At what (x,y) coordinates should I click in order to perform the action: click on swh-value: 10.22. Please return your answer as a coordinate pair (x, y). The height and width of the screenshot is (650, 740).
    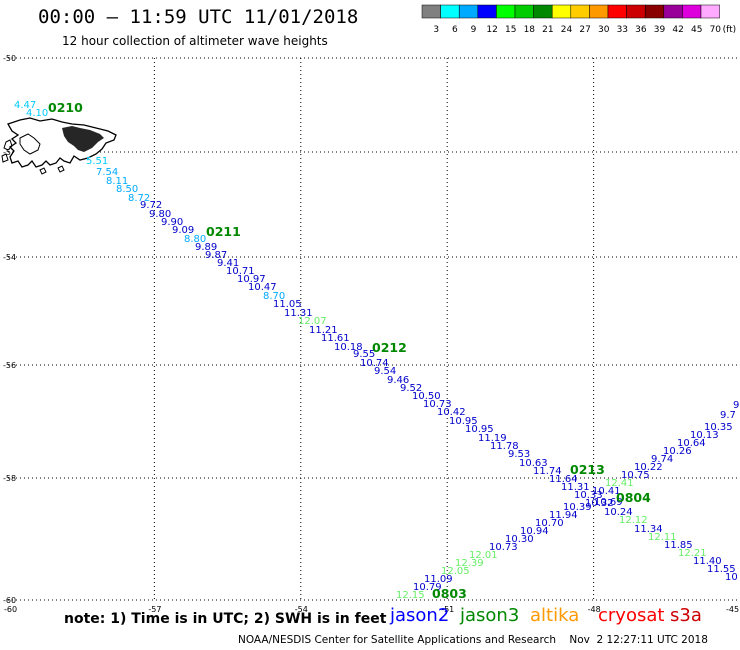
    Looking at the image, I should click on (648, 467).